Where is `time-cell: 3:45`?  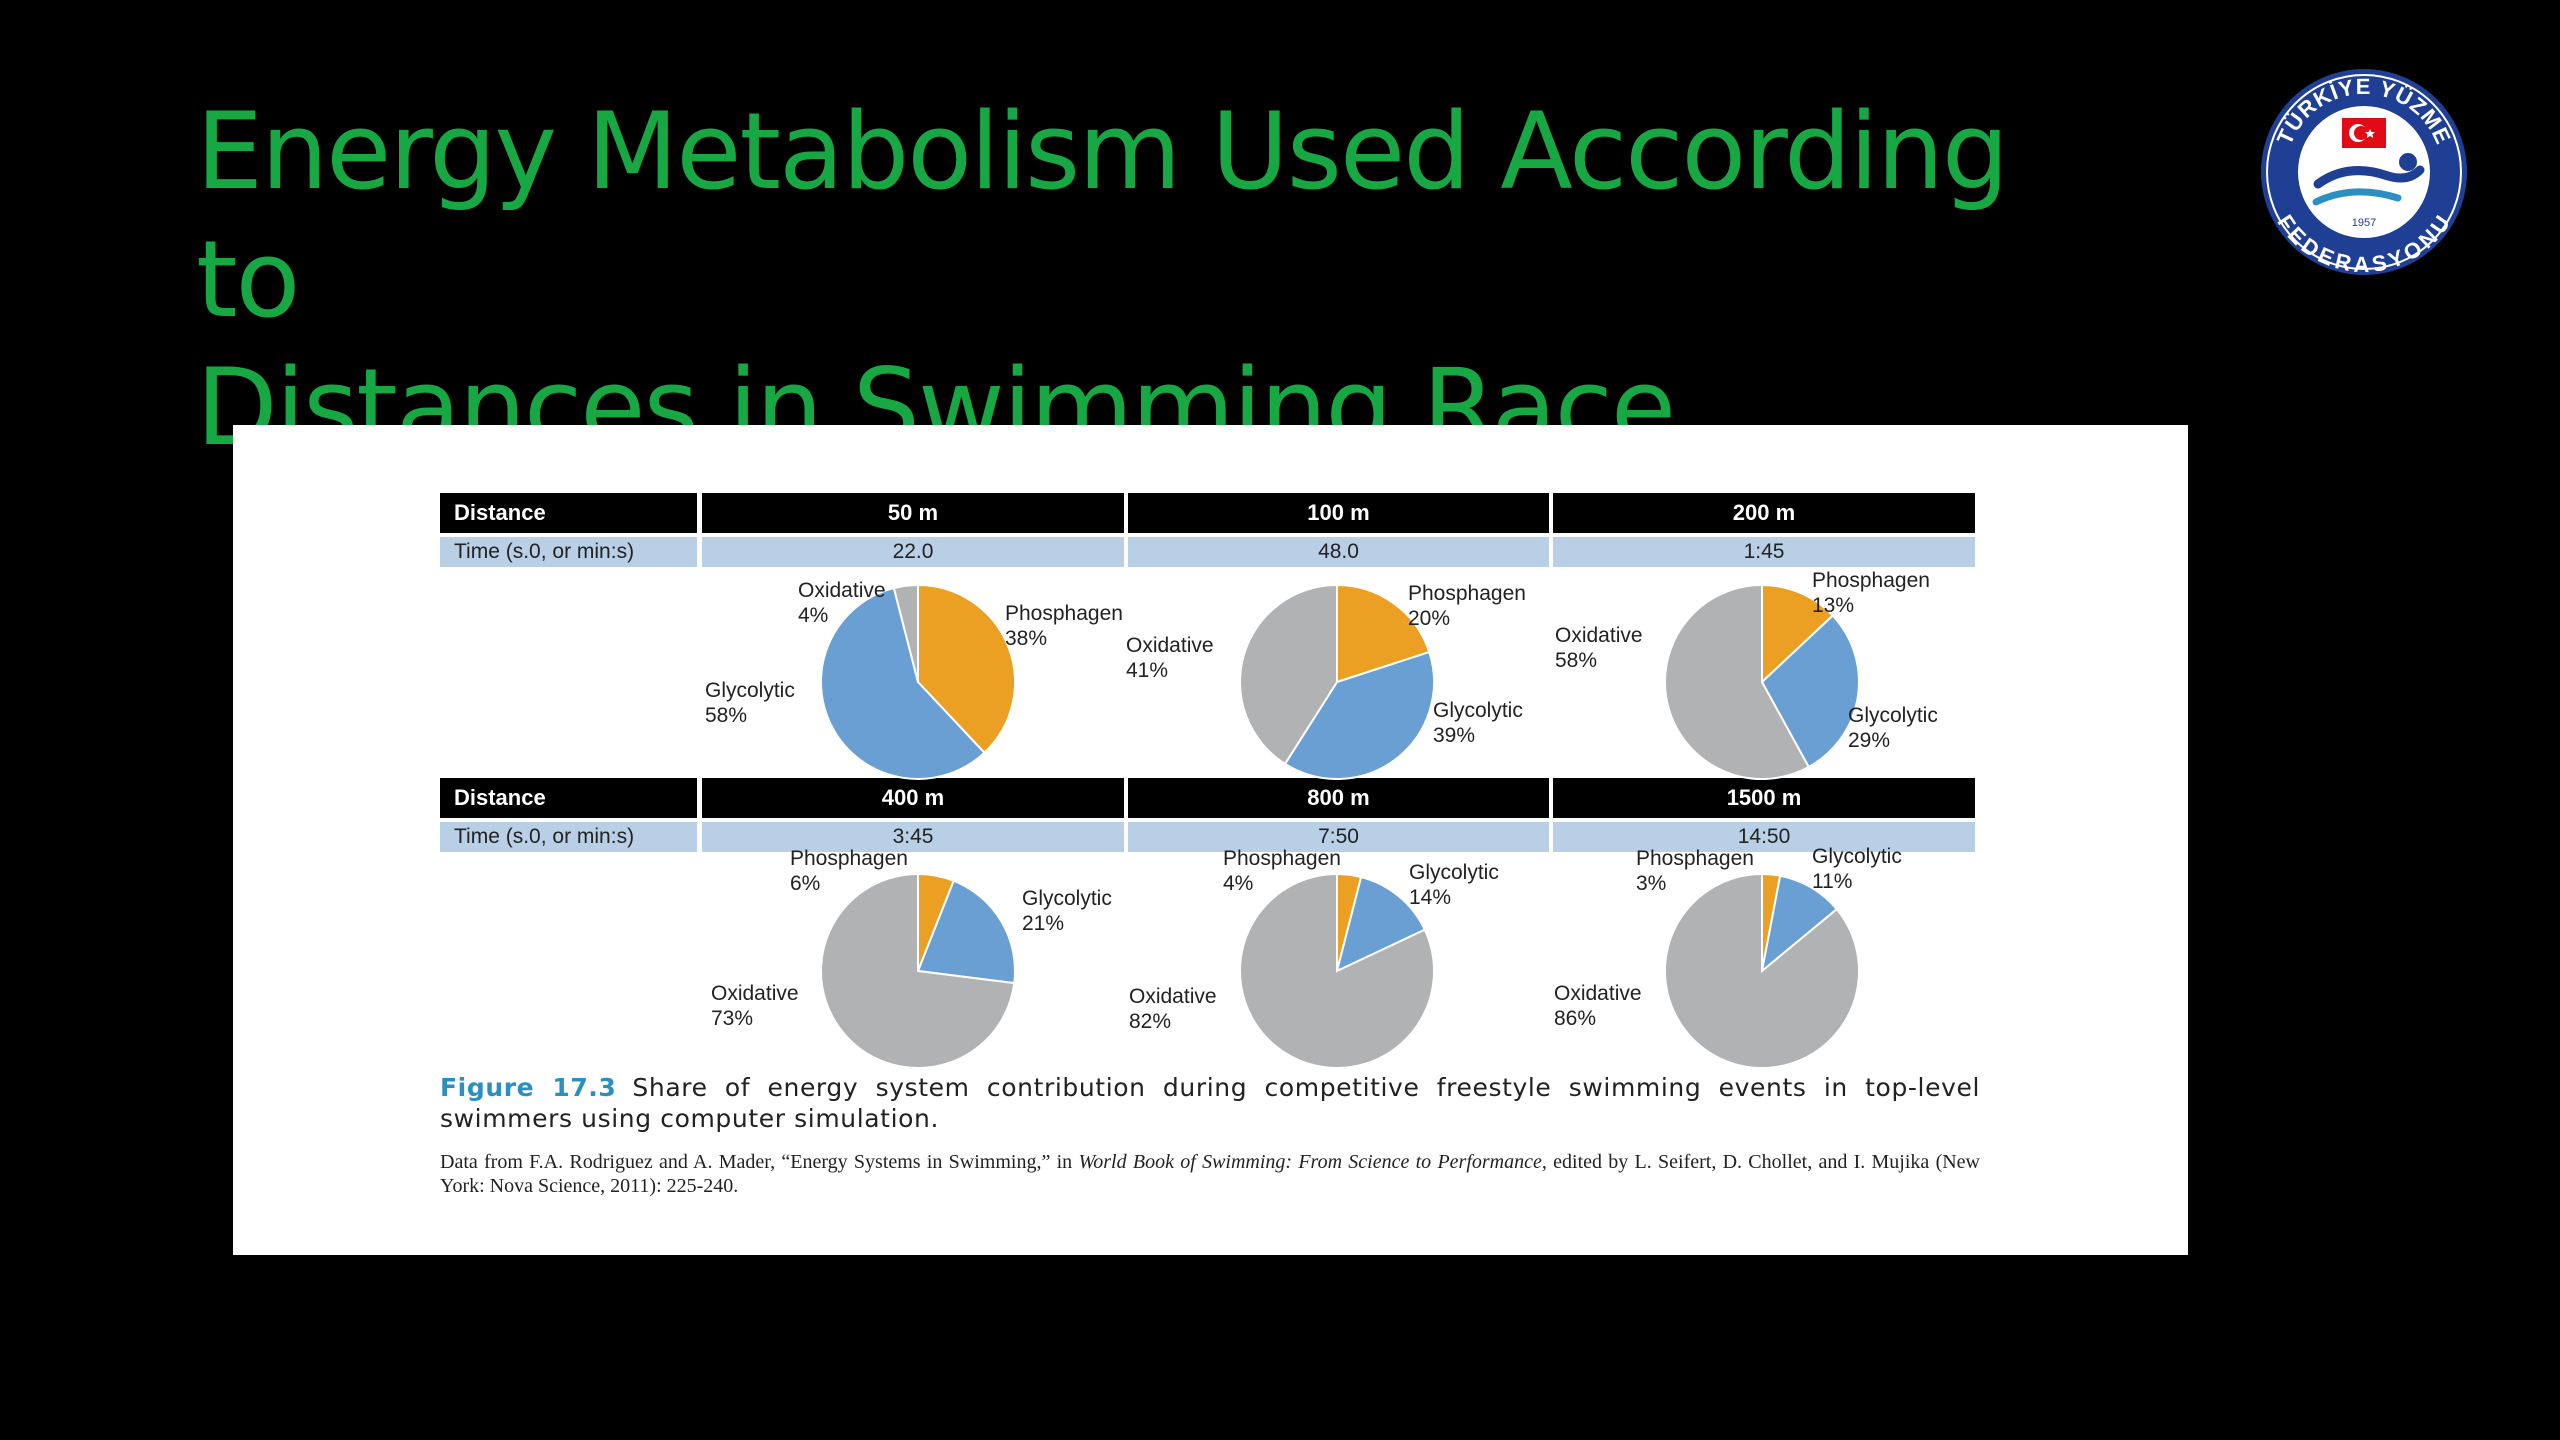 time-cell: 3:45 is located at coordinates (913, 837).